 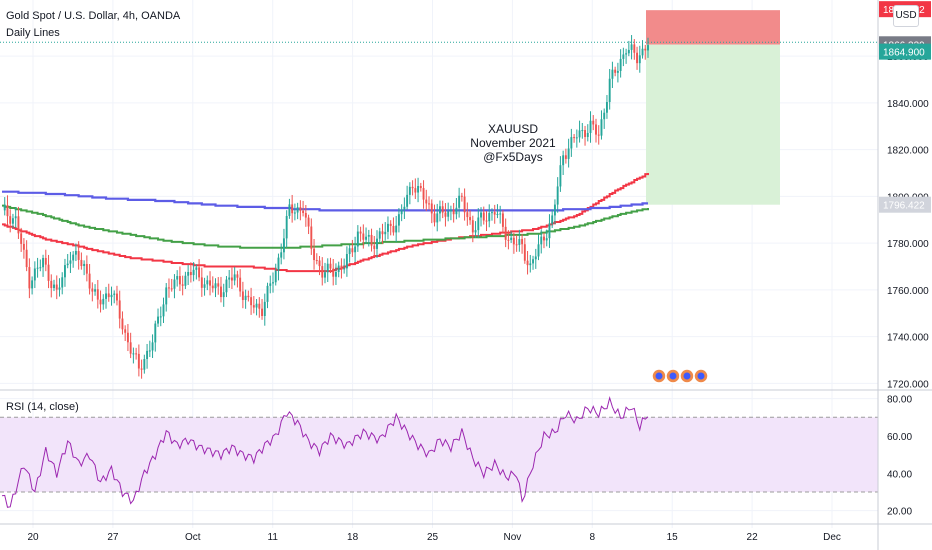 I want to click on take-profit-zone, so click(x=713, y=124).